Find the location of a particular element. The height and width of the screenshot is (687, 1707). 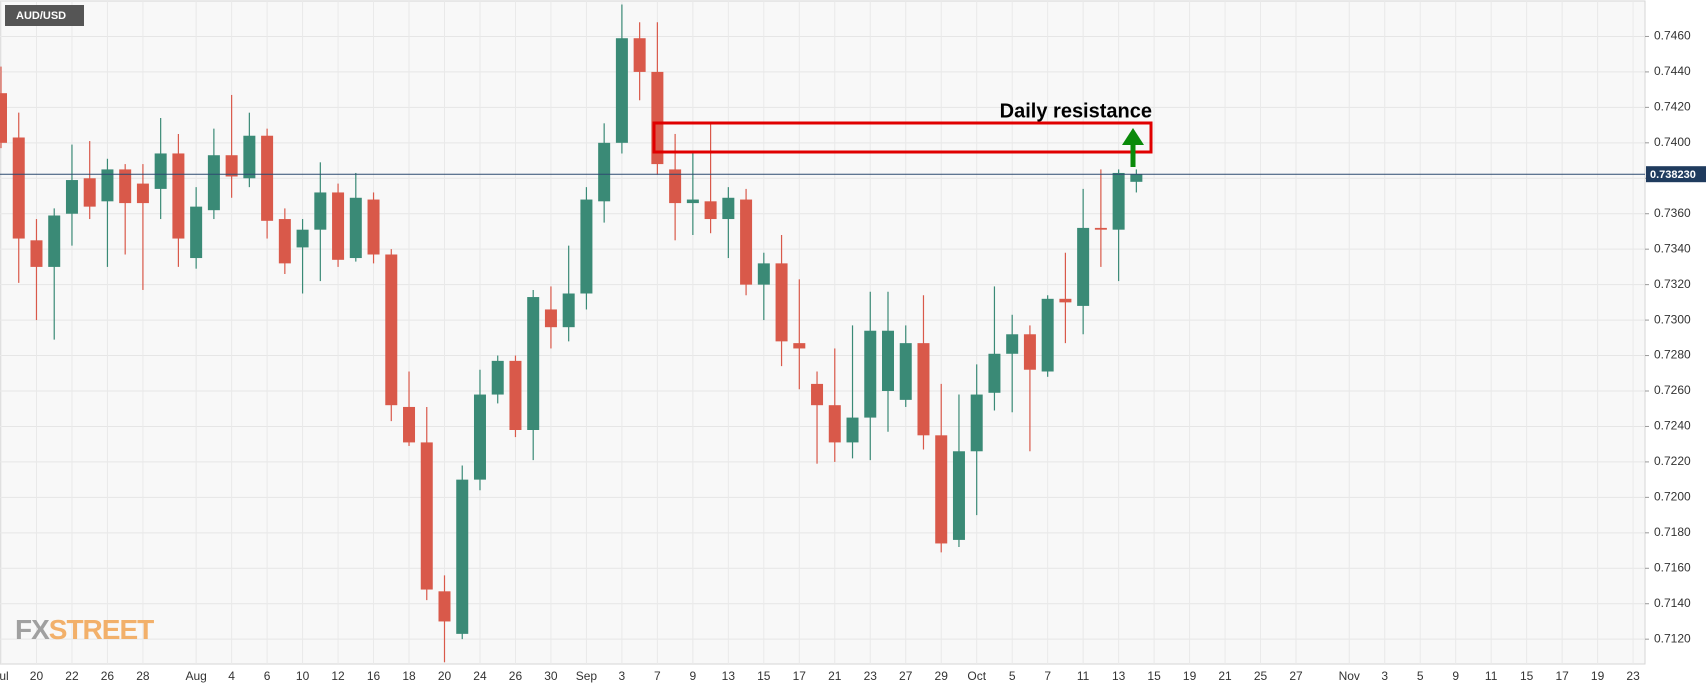

y-tick-label: 0.7140 is located at coordinates (1672, 603).